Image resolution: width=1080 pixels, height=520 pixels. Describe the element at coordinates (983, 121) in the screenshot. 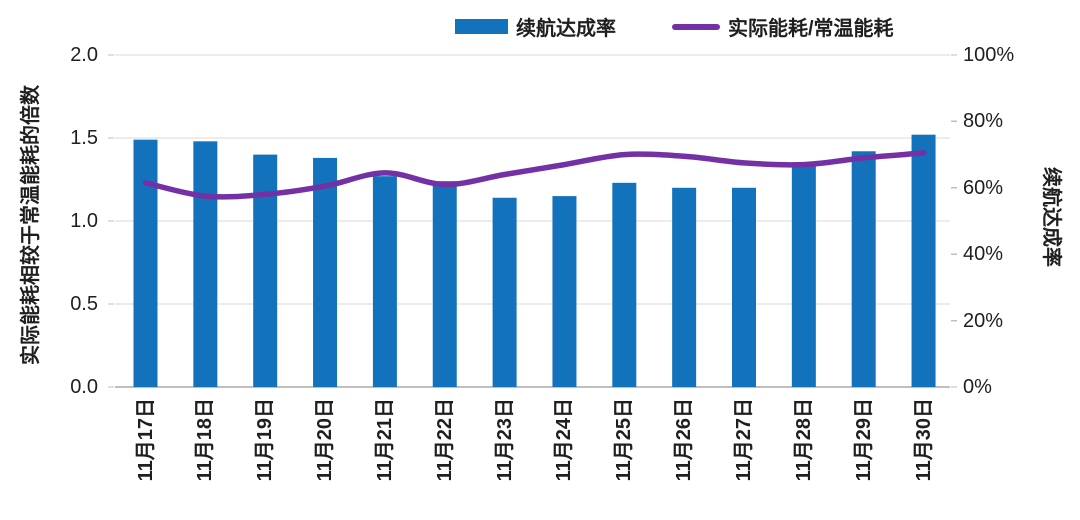

I see `right-axis-tick-label: 80%` at that location.